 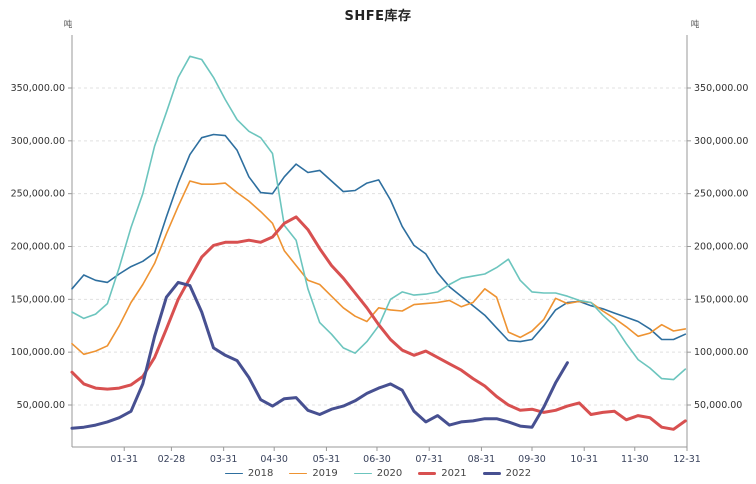 I want to click on y-axis-tick-label-right: 200,000.00, so click(x=721, y=247).